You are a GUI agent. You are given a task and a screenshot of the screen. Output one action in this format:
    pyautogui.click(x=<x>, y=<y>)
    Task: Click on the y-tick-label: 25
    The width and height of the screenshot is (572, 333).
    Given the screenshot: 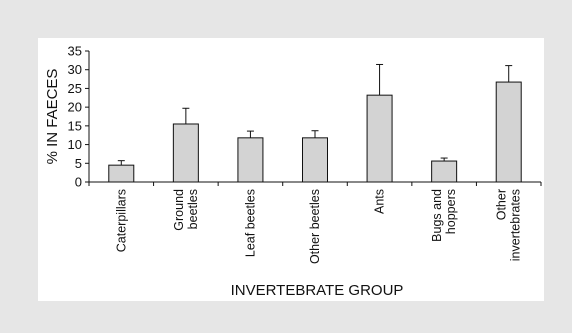 What is the action you would take?
    pyautogui.click(x=75, y=88)
    